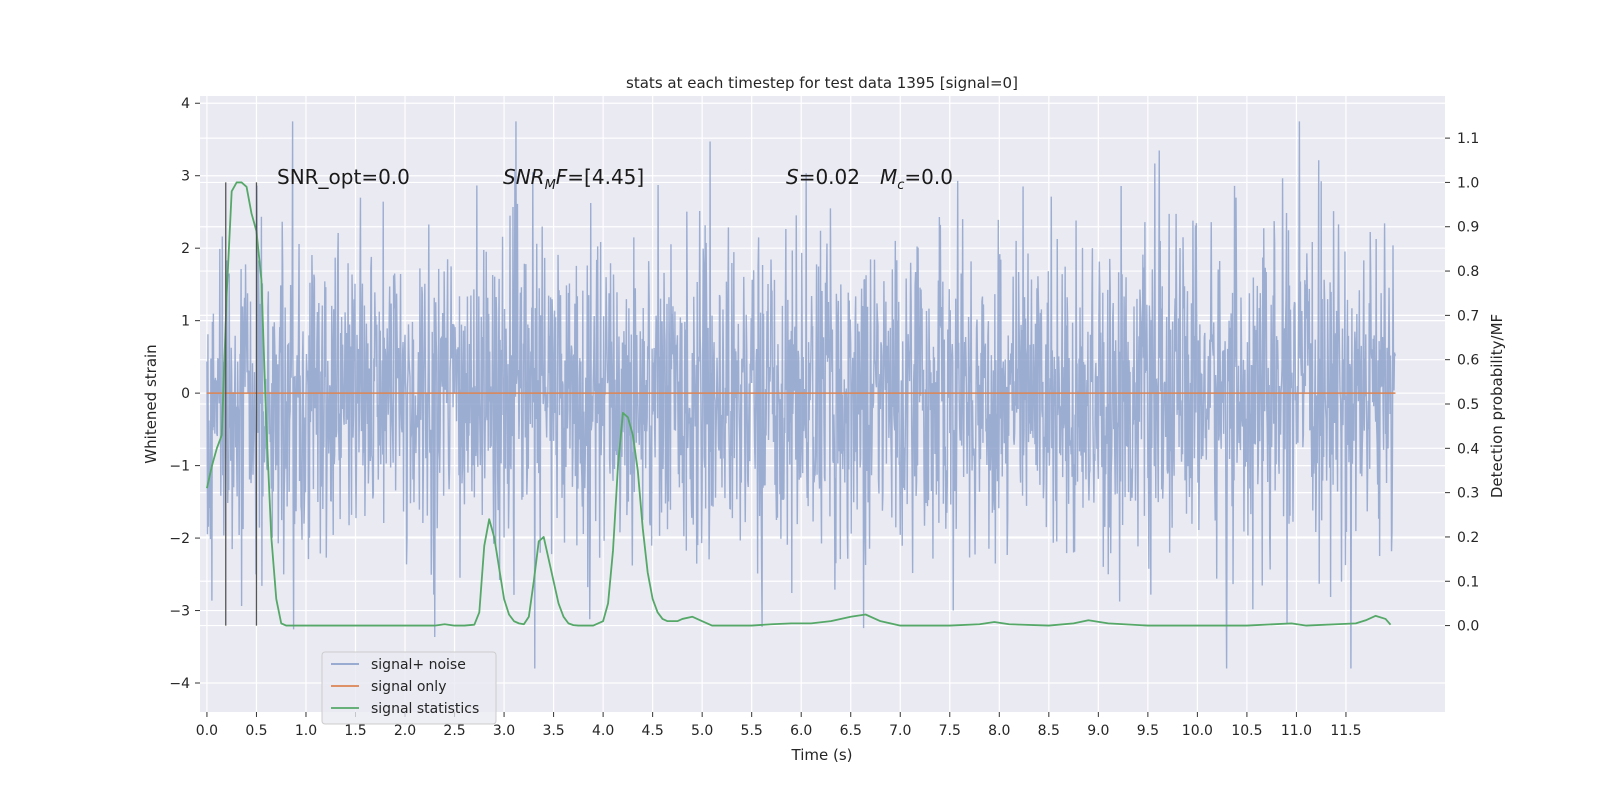 Image resolution: width=1600 pixels, height=800 pixels. Describe the element at coordinates (553, 731) in the screenshot. I see `x-tick-label: 3.5` at that location.